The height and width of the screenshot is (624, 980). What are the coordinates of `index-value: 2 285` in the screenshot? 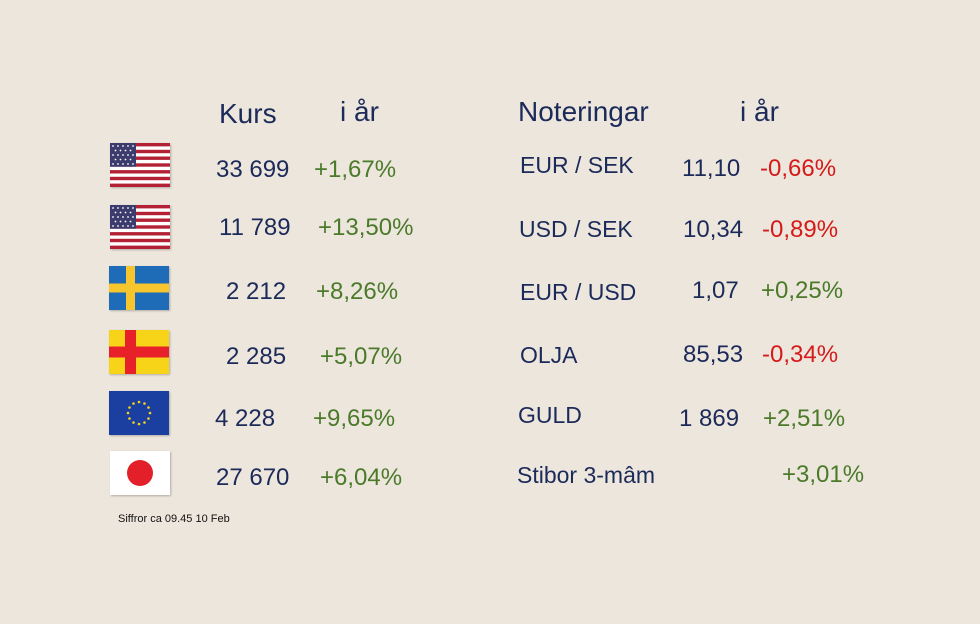 It's located at (256, 356).